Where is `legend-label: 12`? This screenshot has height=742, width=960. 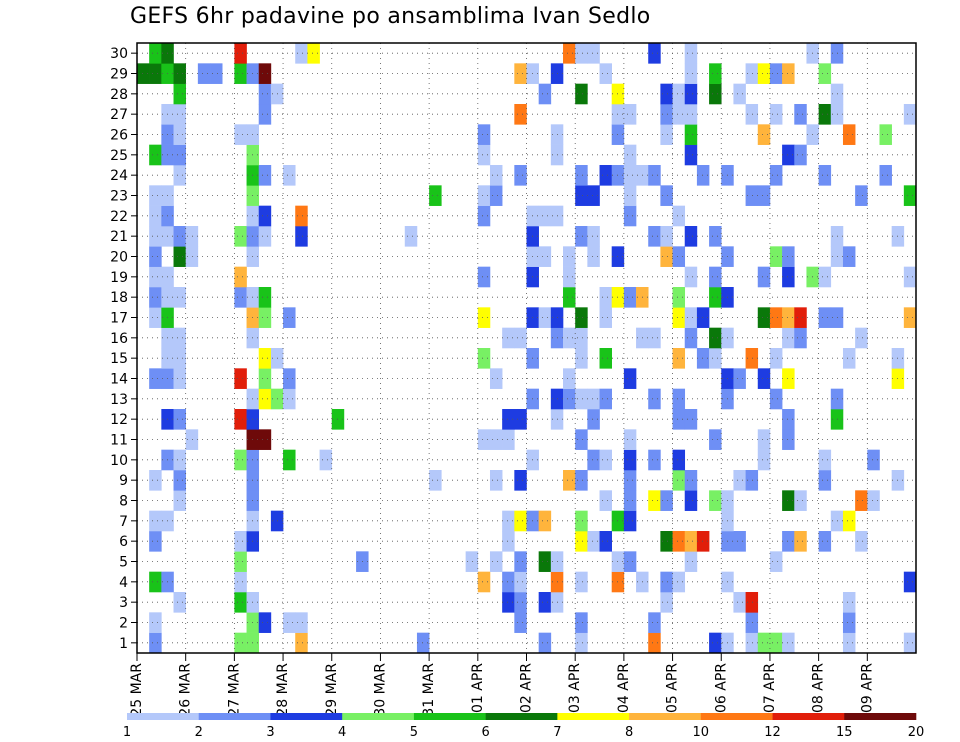
legend-label: 12 is located at coordinates (772, 732).